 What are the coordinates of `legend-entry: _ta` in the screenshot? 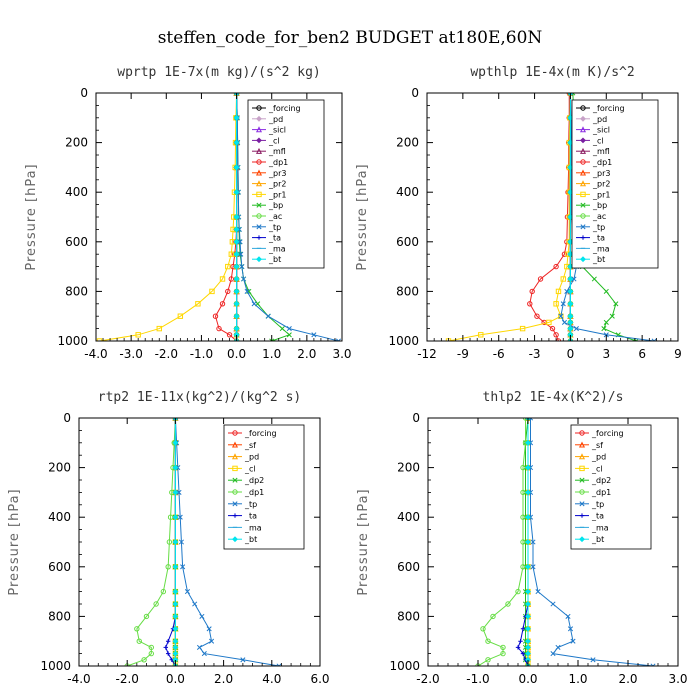 It's located at (266, 238).